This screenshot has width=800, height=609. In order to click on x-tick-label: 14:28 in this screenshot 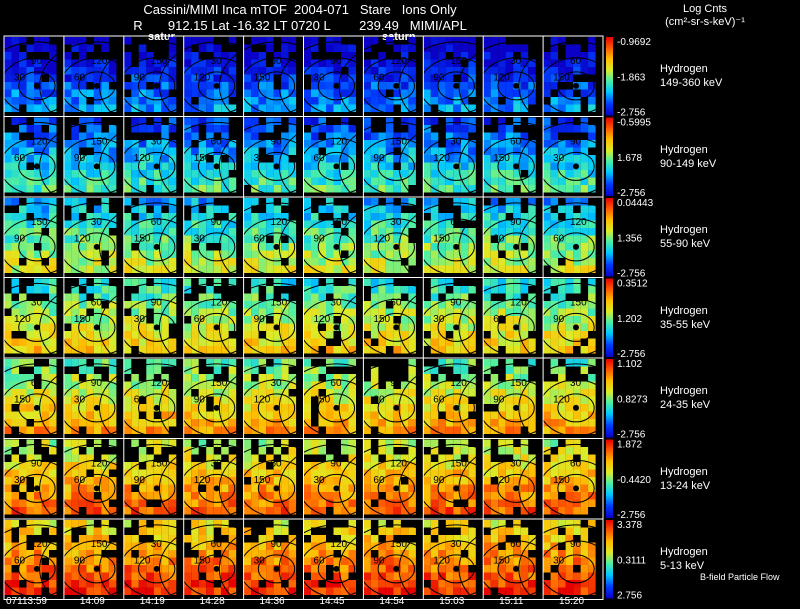, I will do `click(212, 601)`.